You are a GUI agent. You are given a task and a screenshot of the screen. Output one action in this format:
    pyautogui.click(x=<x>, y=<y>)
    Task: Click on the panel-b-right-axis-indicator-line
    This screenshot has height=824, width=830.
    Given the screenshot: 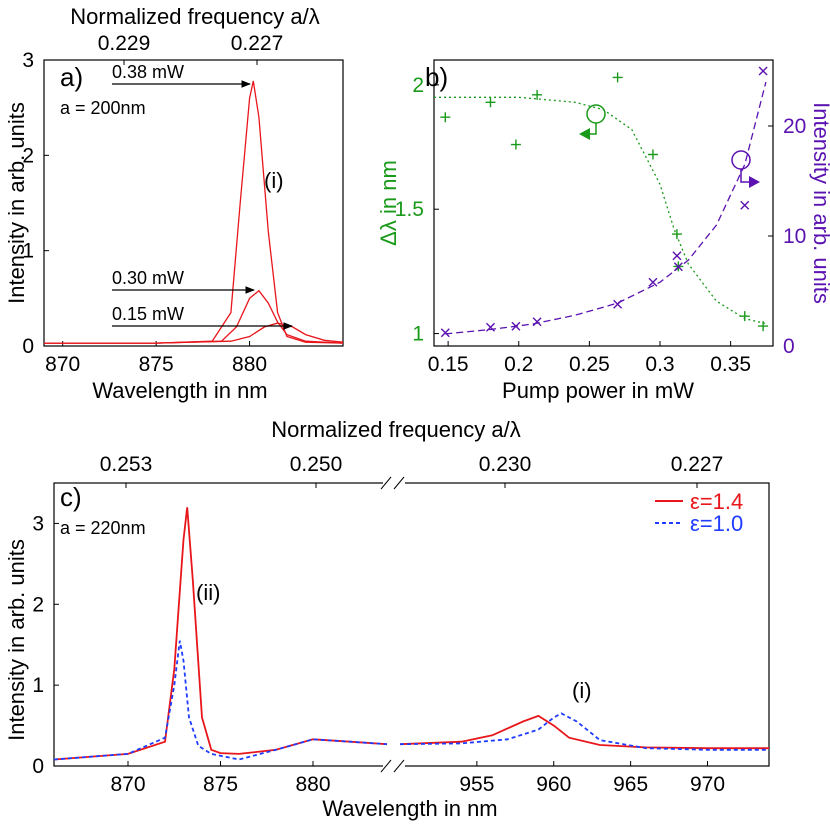 What is the action you would take?
    pyautogui.click(x=745, y=176)
    